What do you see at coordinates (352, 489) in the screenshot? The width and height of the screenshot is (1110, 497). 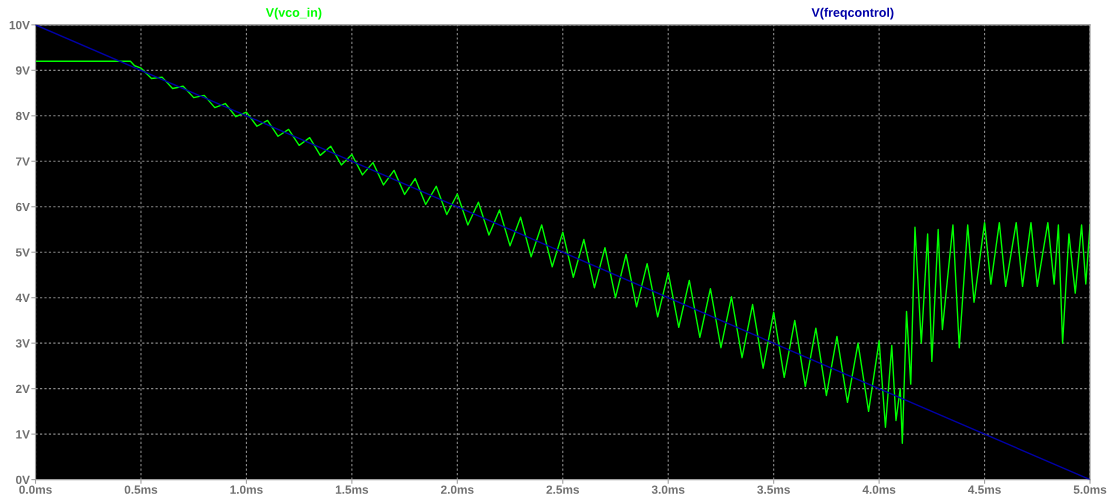 I see `x-tick-label: 1.5ms` at bounding box center [352, 489].